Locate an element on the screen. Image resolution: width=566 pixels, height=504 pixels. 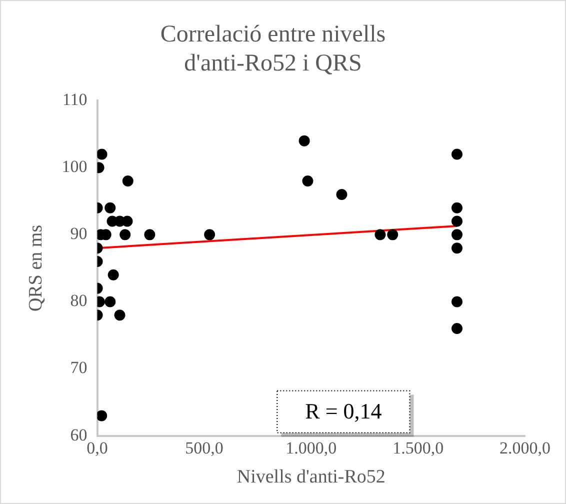
y-axis-title: QRS en ms is located at coordinates (35, 268).